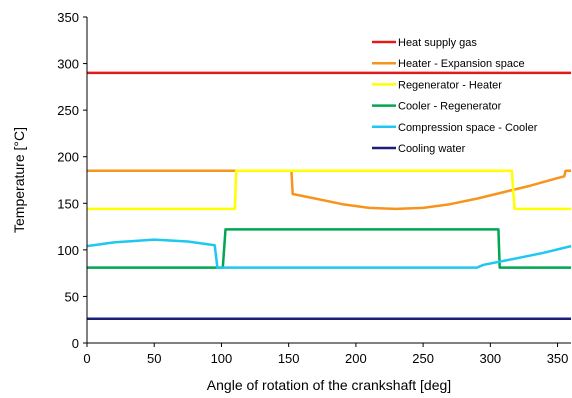 Image resolution: width=572 pixels, height=398 pixels. I want to click on legend-label-3: Cooler - Regenerator, so click(450, 107).